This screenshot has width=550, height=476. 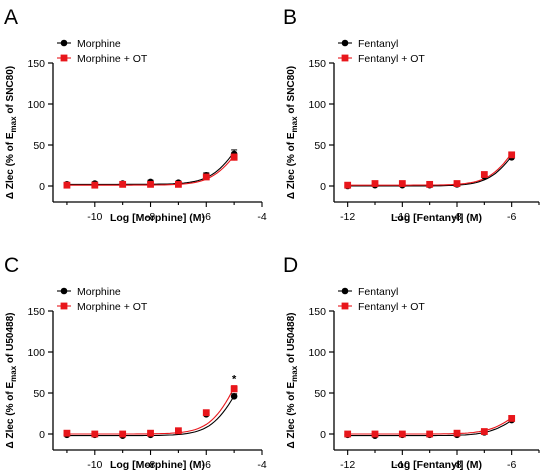 What do you see at coordinates (112, 59) in the screenshot?
I see `legend-label: Morphine + OT` at bounding box center [112, 59].